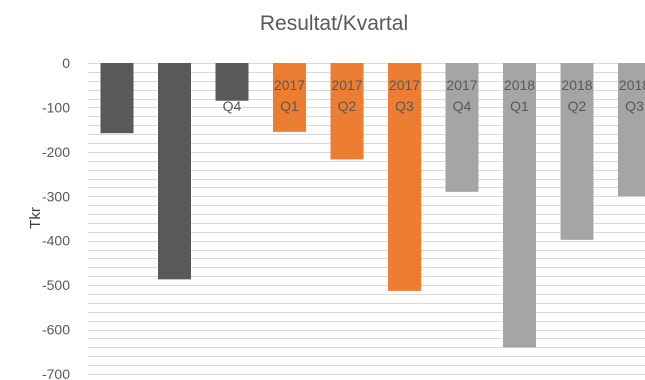 The width and height of the screenshot is (645, 380). I want to click on y-axis-label: Tkr, so click(35, 218).